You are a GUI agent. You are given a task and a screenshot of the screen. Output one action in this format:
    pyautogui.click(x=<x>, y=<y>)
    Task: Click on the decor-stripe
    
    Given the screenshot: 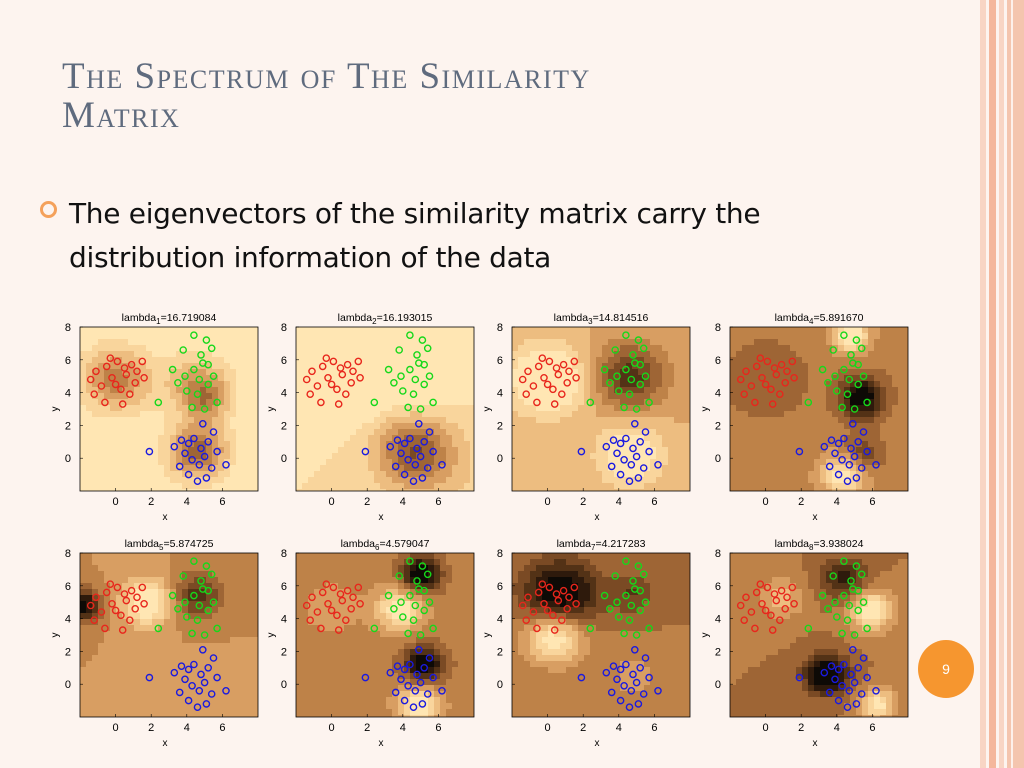 What is the action you would take?
    pyautogui.click(x=992, y=384)
    